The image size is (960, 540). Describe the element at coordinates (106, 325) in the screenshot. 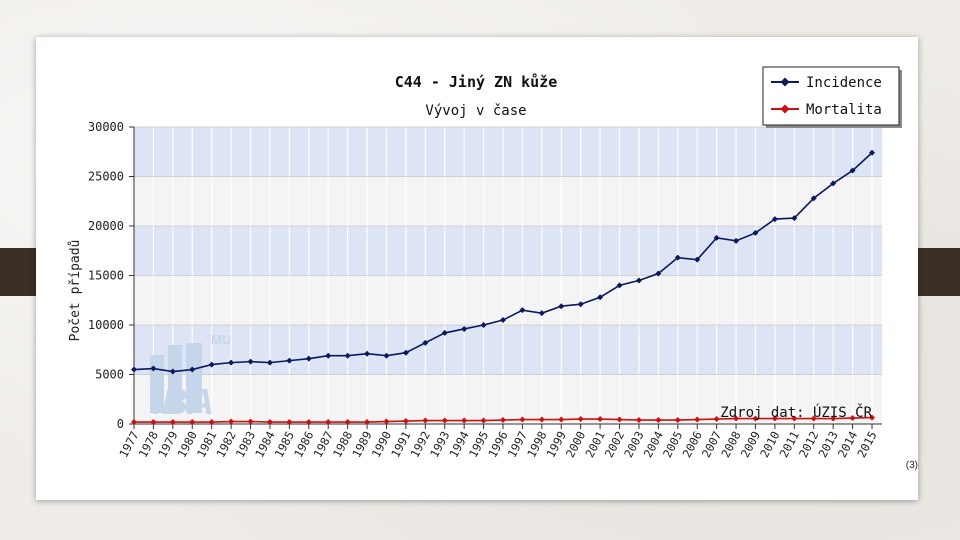

I see `y-tick-label: 10000` at that location.